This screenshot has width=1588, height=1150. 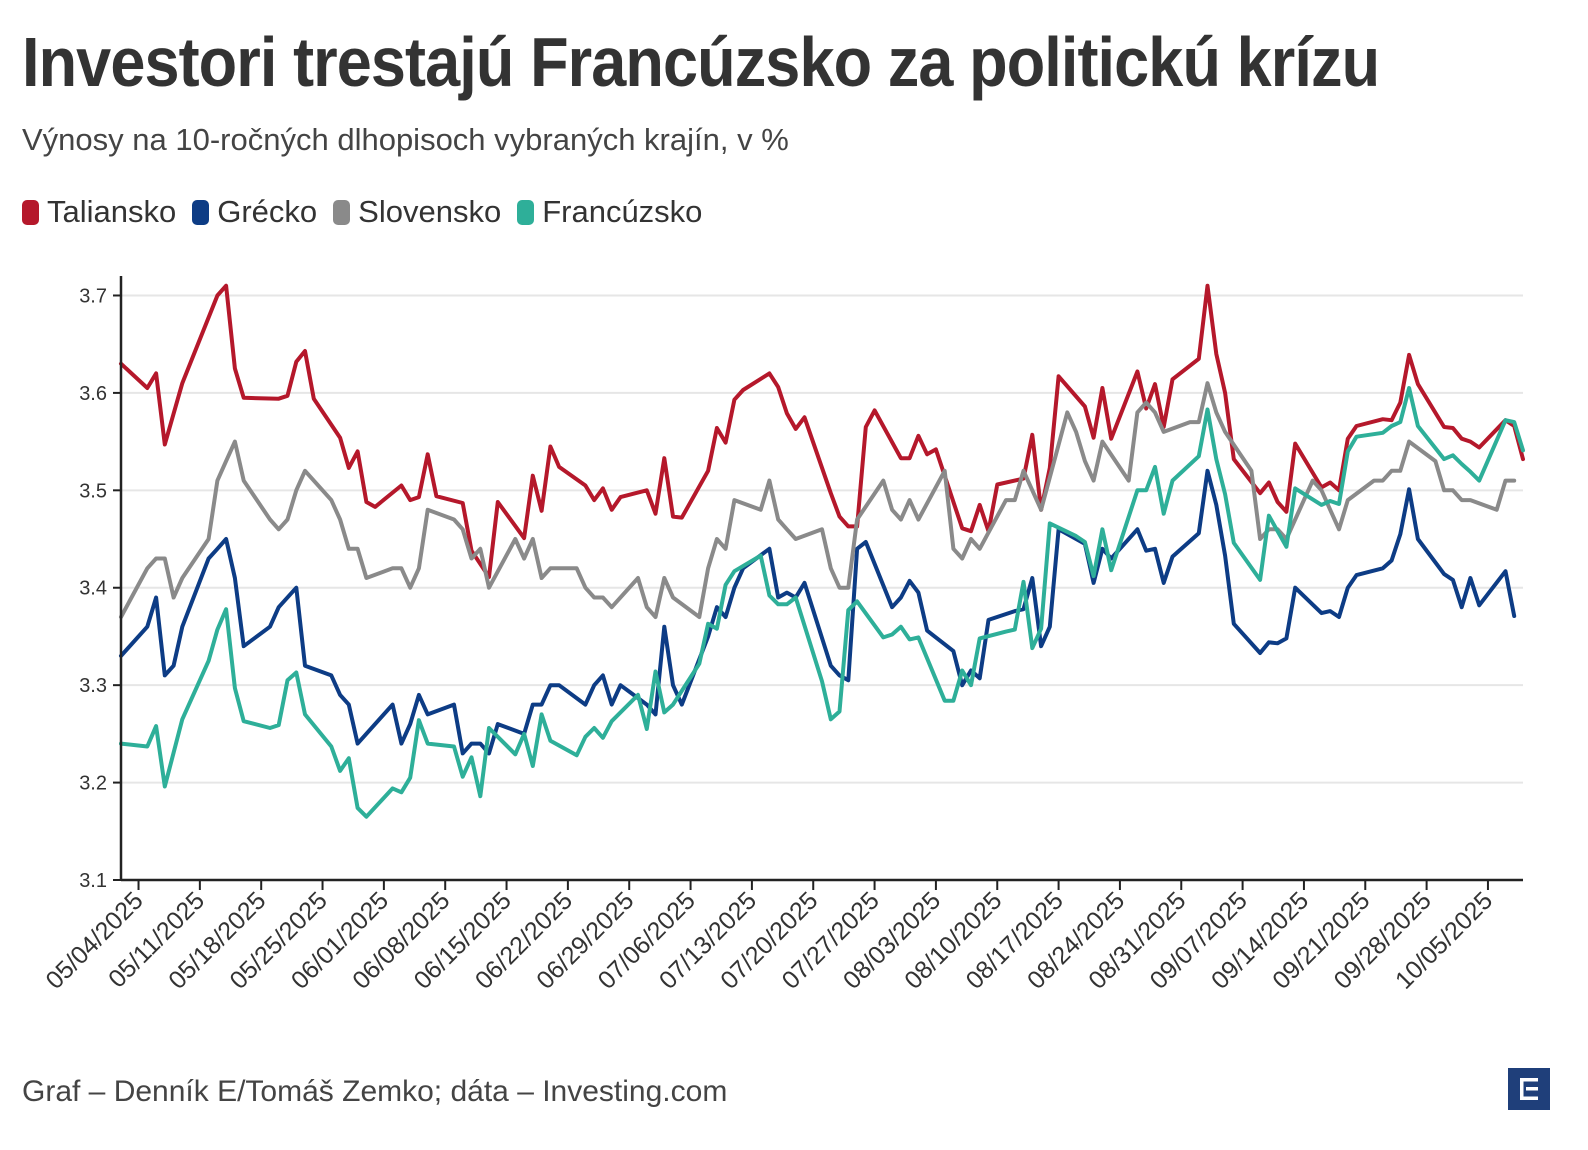 I want to click on y-tick-label: 3.1, so click(x=93, y=881).